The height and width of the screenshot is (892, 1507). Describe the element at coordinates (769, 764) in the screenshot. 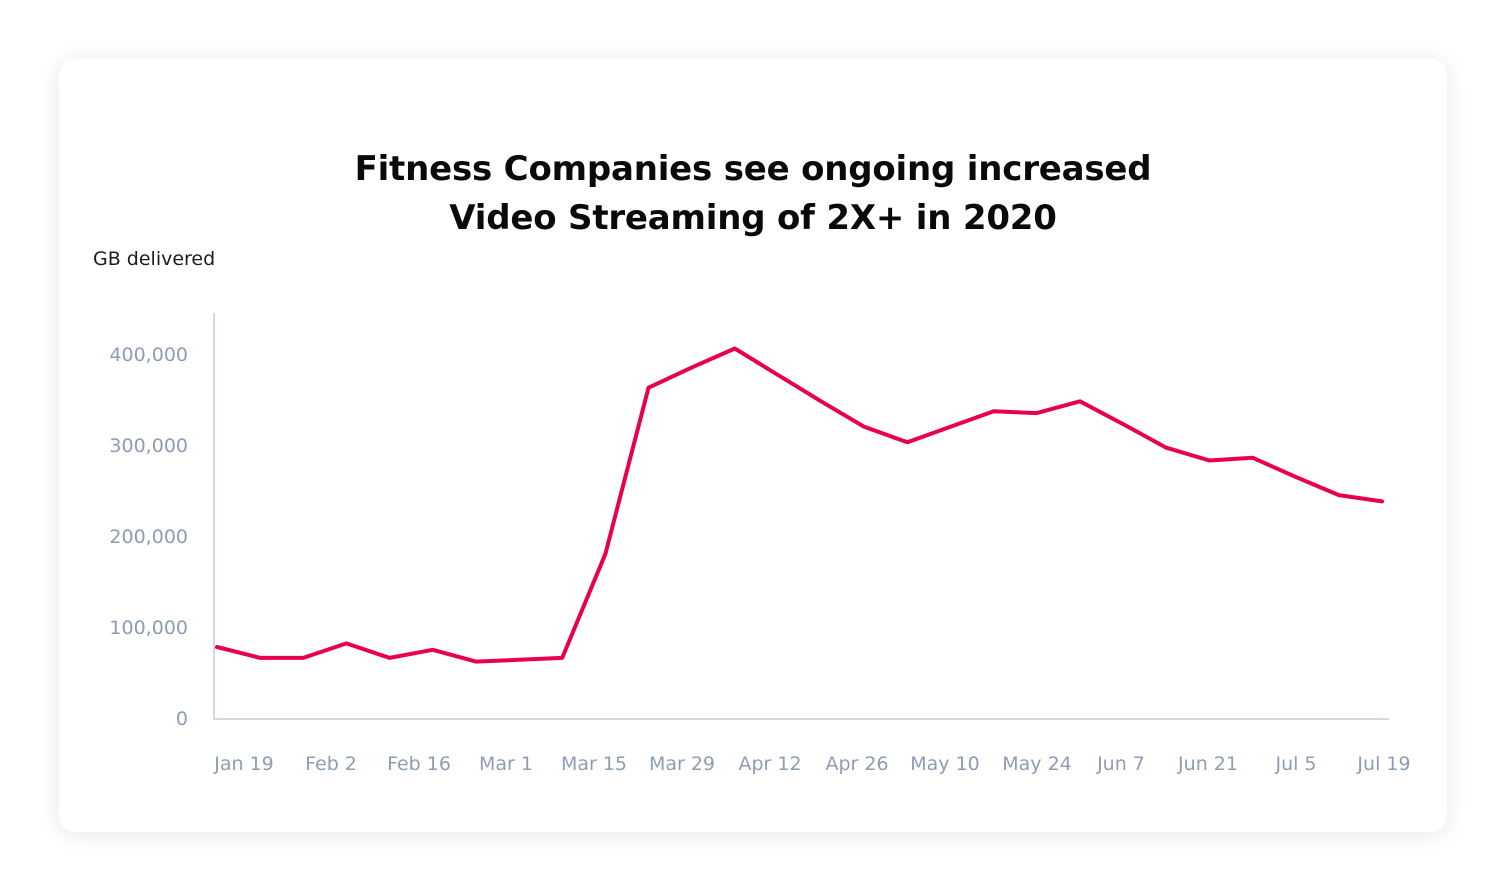

I see `x-tick-label: Apr 12` at that location.